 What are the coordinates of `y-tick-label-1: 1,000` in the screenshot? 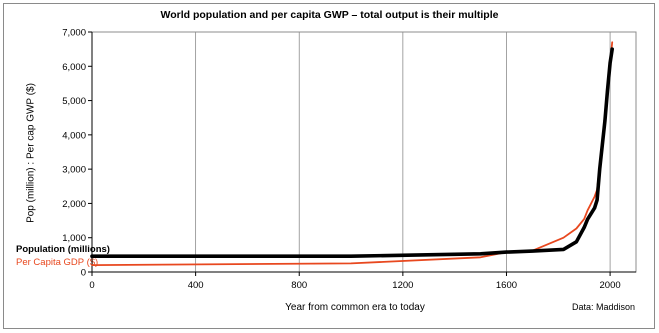 It's located at (74, 238).